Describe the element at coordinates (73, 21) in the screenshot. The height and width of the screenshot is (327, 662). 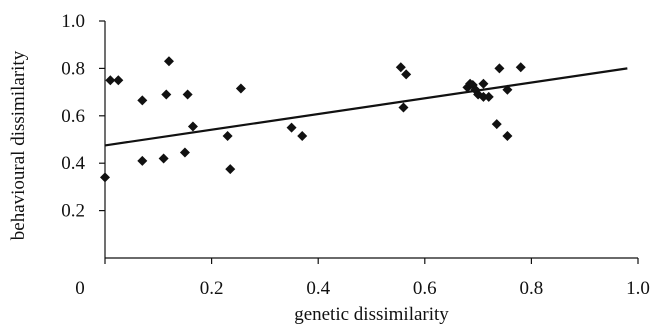
I see `y-tick-label: 1.0` at that location.